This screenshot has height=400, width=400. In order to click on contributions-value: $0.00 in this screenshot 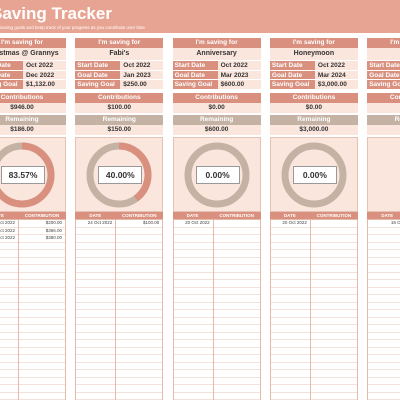, I will do `click(313, 108)`.